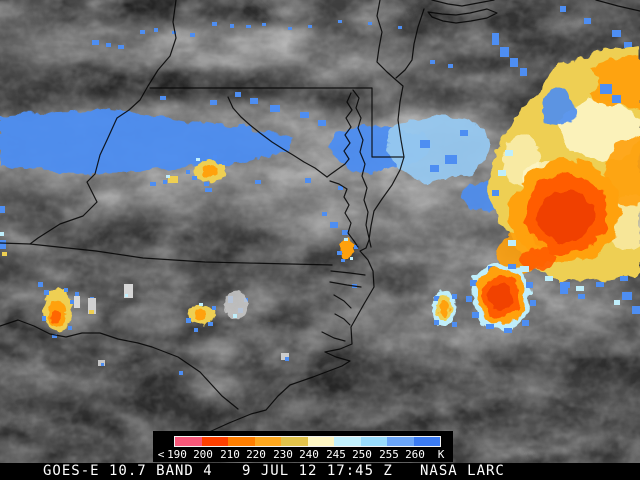  I want to click on tick-label: 250, so click(362, 454).